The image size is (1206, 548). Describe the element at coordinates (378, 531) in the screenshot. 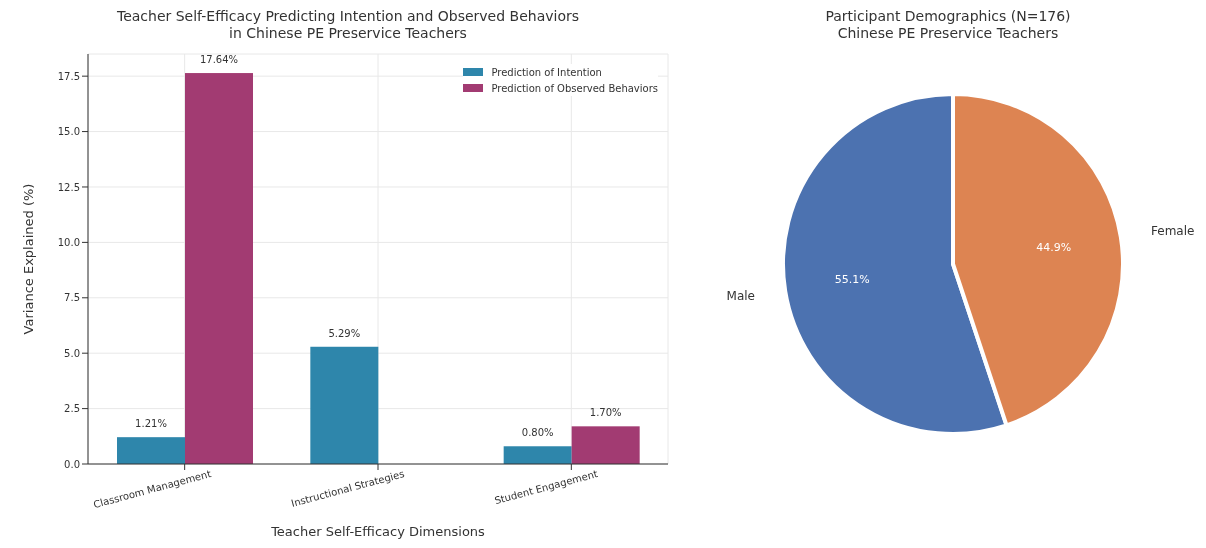

I see `x-axis-title: Teacher Self-Efficacy Dimensions` at that location.